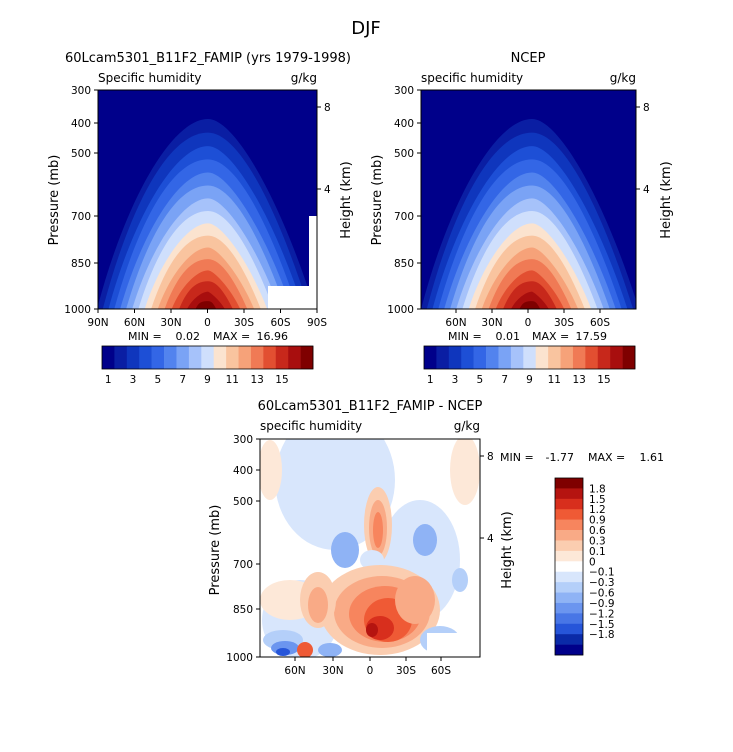  What do you see at coordinates (529, 380) in the screenshot?
I see `colorbar-tick-label: 9` at bounding box center [529, 380].